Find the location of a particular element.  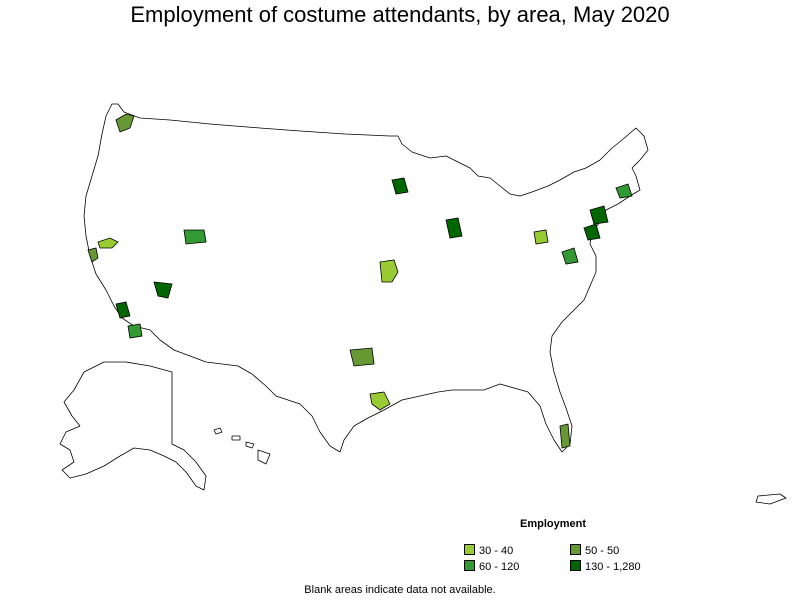

alaska-outline is located at coordinates (133, 426).